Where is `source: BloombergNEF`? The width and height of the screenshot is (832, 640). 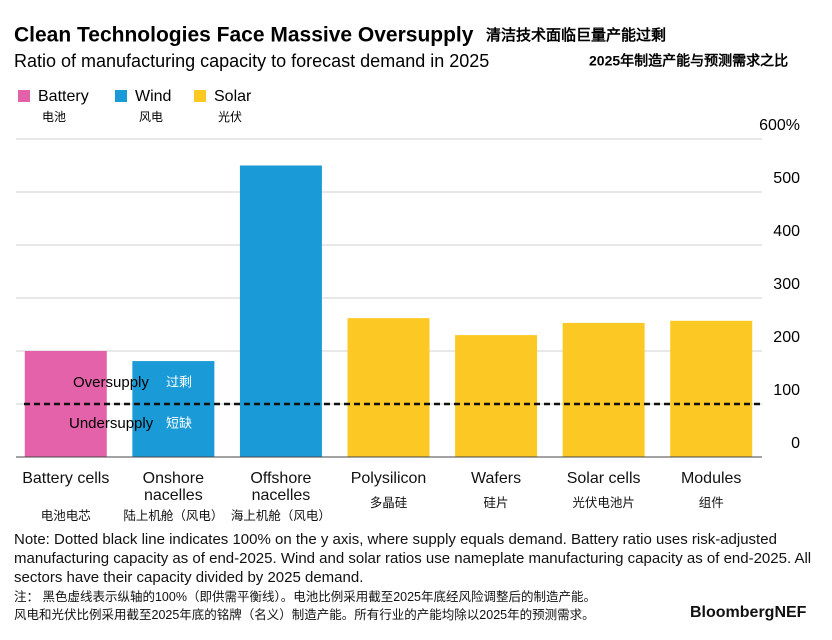 source: BloombergNEF is located at coordinates (748, 612).